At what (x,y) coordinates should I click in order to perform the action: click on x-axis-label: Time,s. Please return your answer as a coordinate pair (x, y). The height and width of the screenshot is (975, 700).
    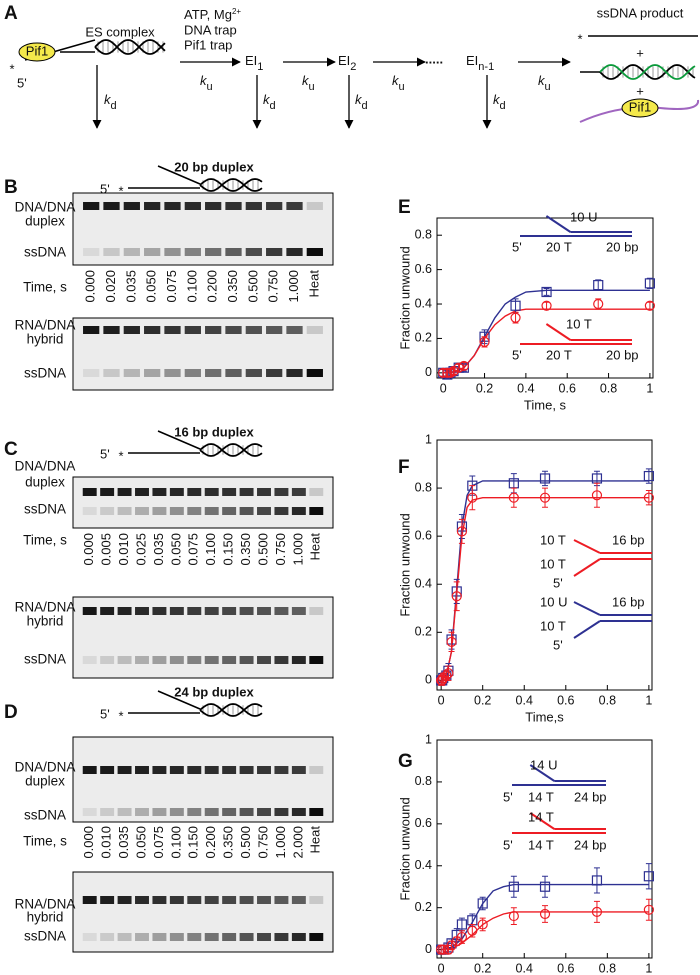
    Looking at the image, I should click on (544, 716).